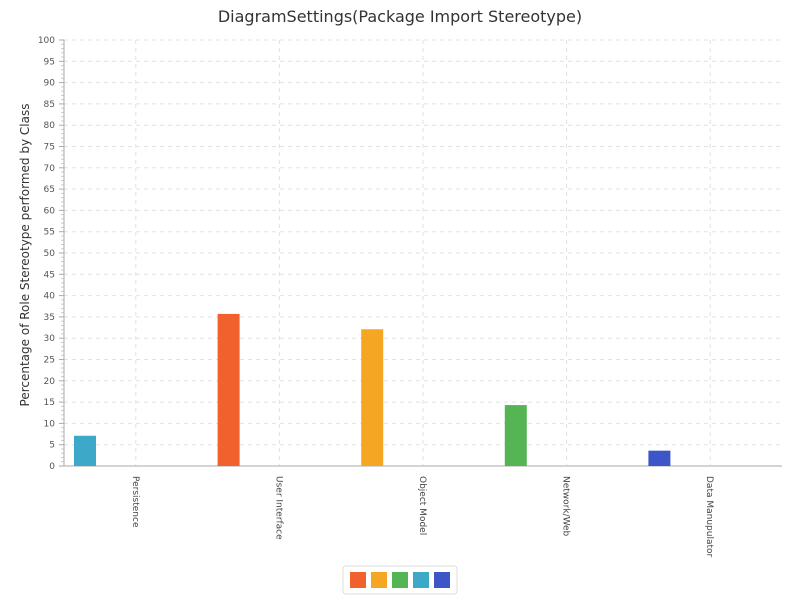 This screenshot has height=600, width=800. Describe the element at coordinates (709, 517) in the screenshot. I see `x-tick-label: Data Manupulator` at that location.